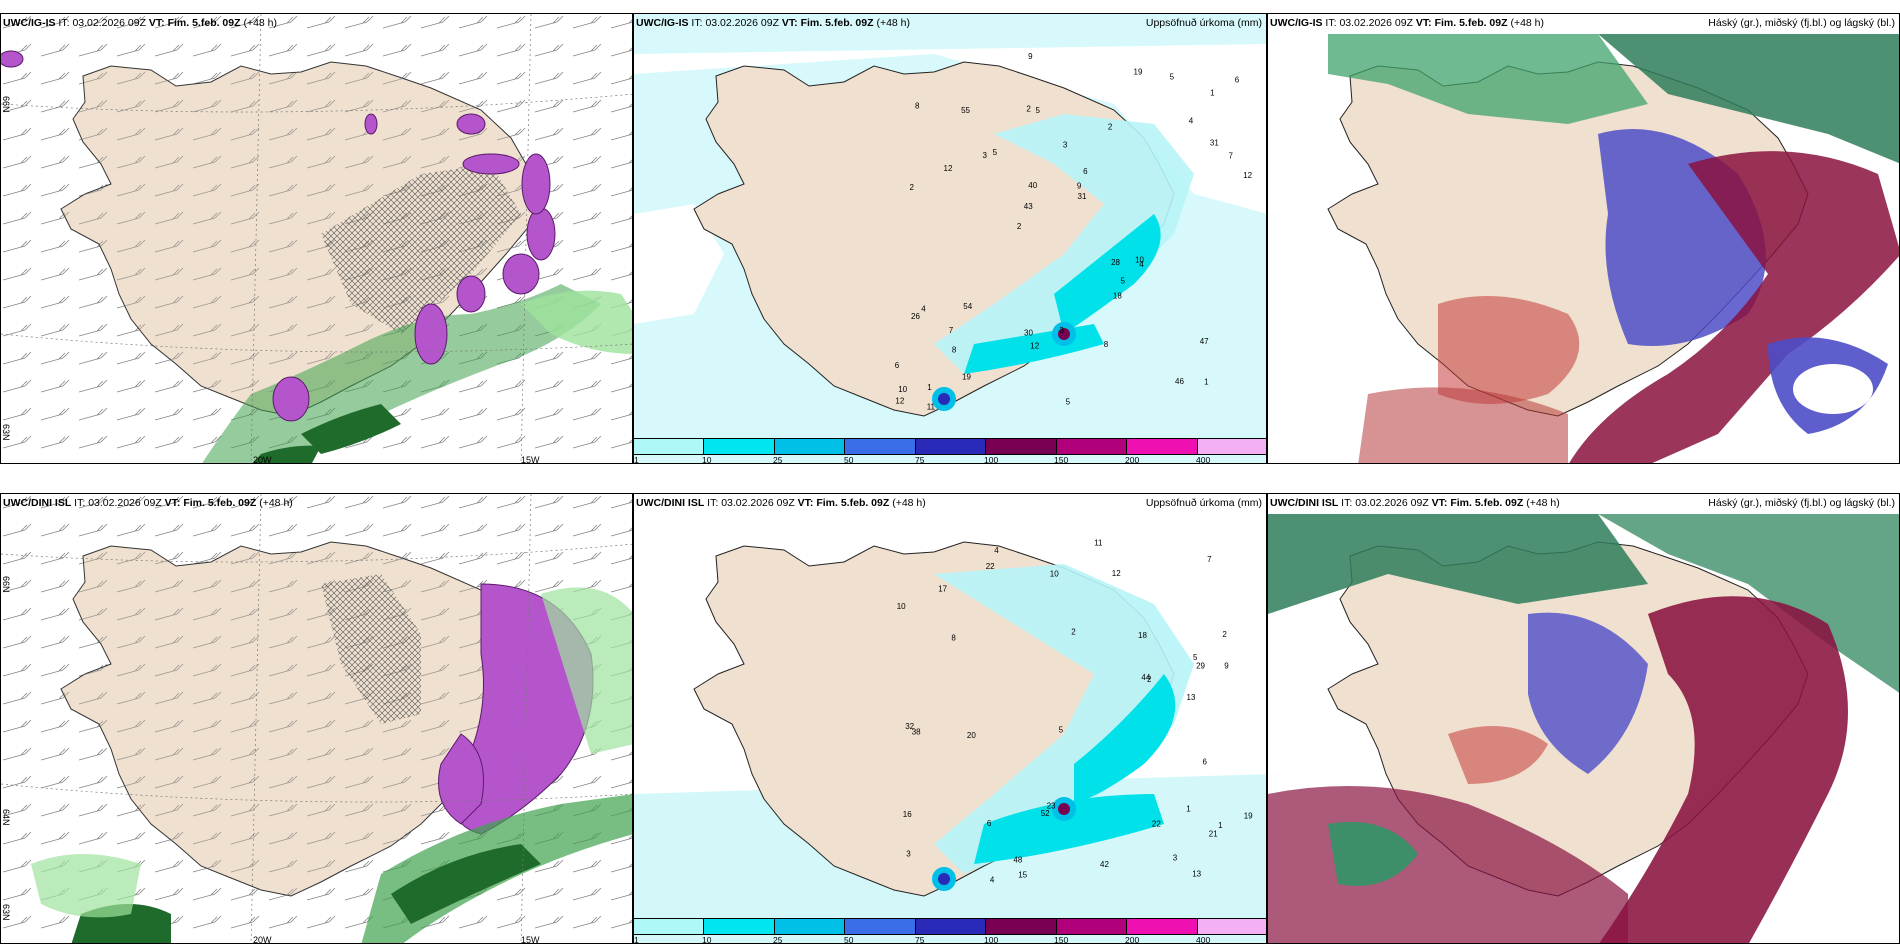 Image resolution: width=1900 pixels, height=950 pixels. Describe the element at coordinates (1138, 71) in the screenshot. I see `precip-value-label: 19` at that location.